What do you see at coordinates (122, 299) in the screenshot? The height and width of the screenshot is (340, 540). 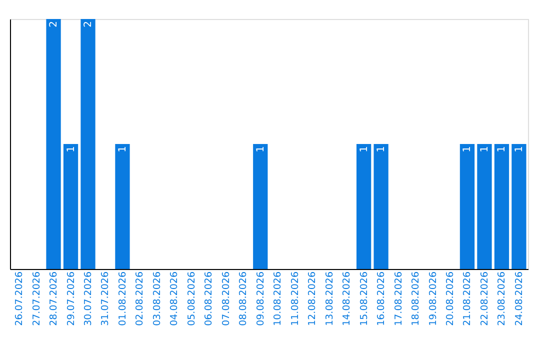 I see `x-tick-label: 01.08.2026` at bounding box center [122, 299].